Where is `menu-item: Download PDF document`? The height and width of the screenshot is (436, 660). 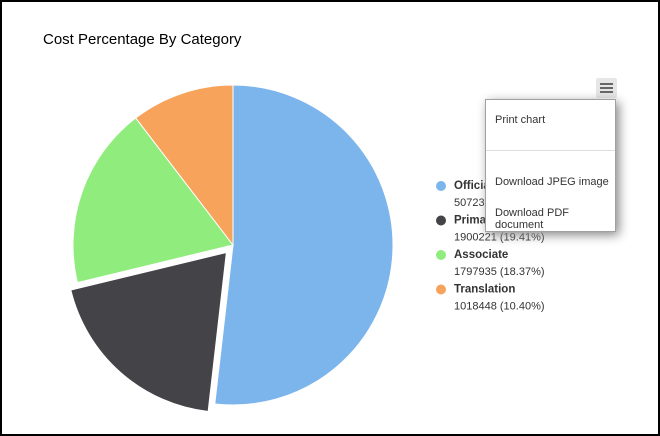
menu-item: Download PDF document is located at coordinates (532, 219).